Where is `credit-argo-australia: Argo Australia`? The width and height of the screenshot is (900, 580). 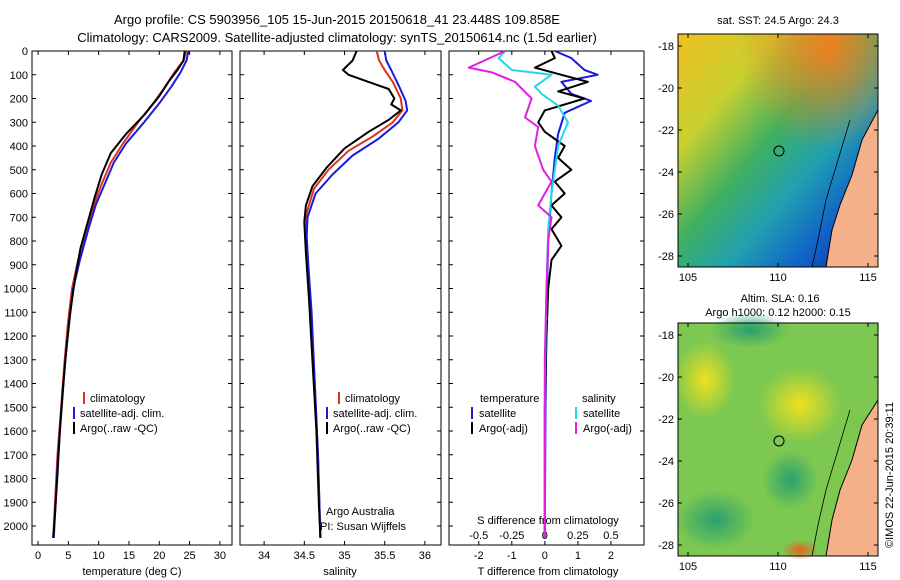
credit-argo-australia: Argo Australia is located at coordinates (360, 512).